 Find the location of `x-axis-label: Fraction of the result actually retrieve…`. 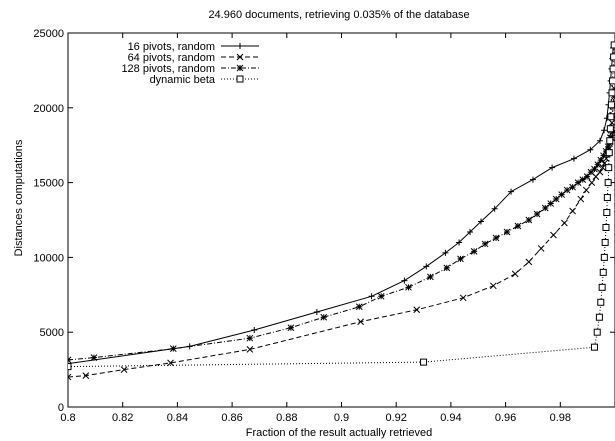

x-axis-label: Fraction of the result actually retrieve… is located at coordinates (339, 433).